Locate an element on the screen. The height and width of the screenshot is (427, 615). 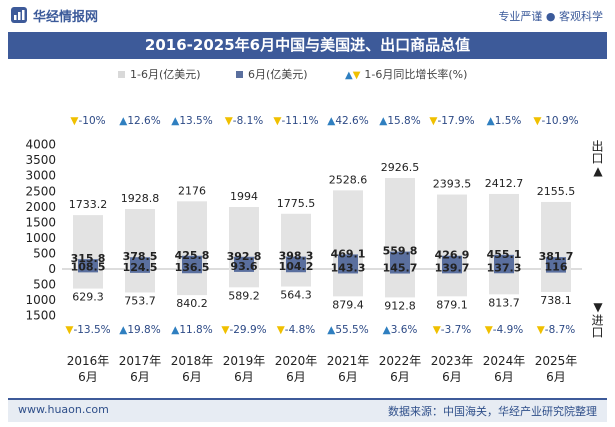
down-arrow-icon: ▼ is located at coordinates (598, 307).